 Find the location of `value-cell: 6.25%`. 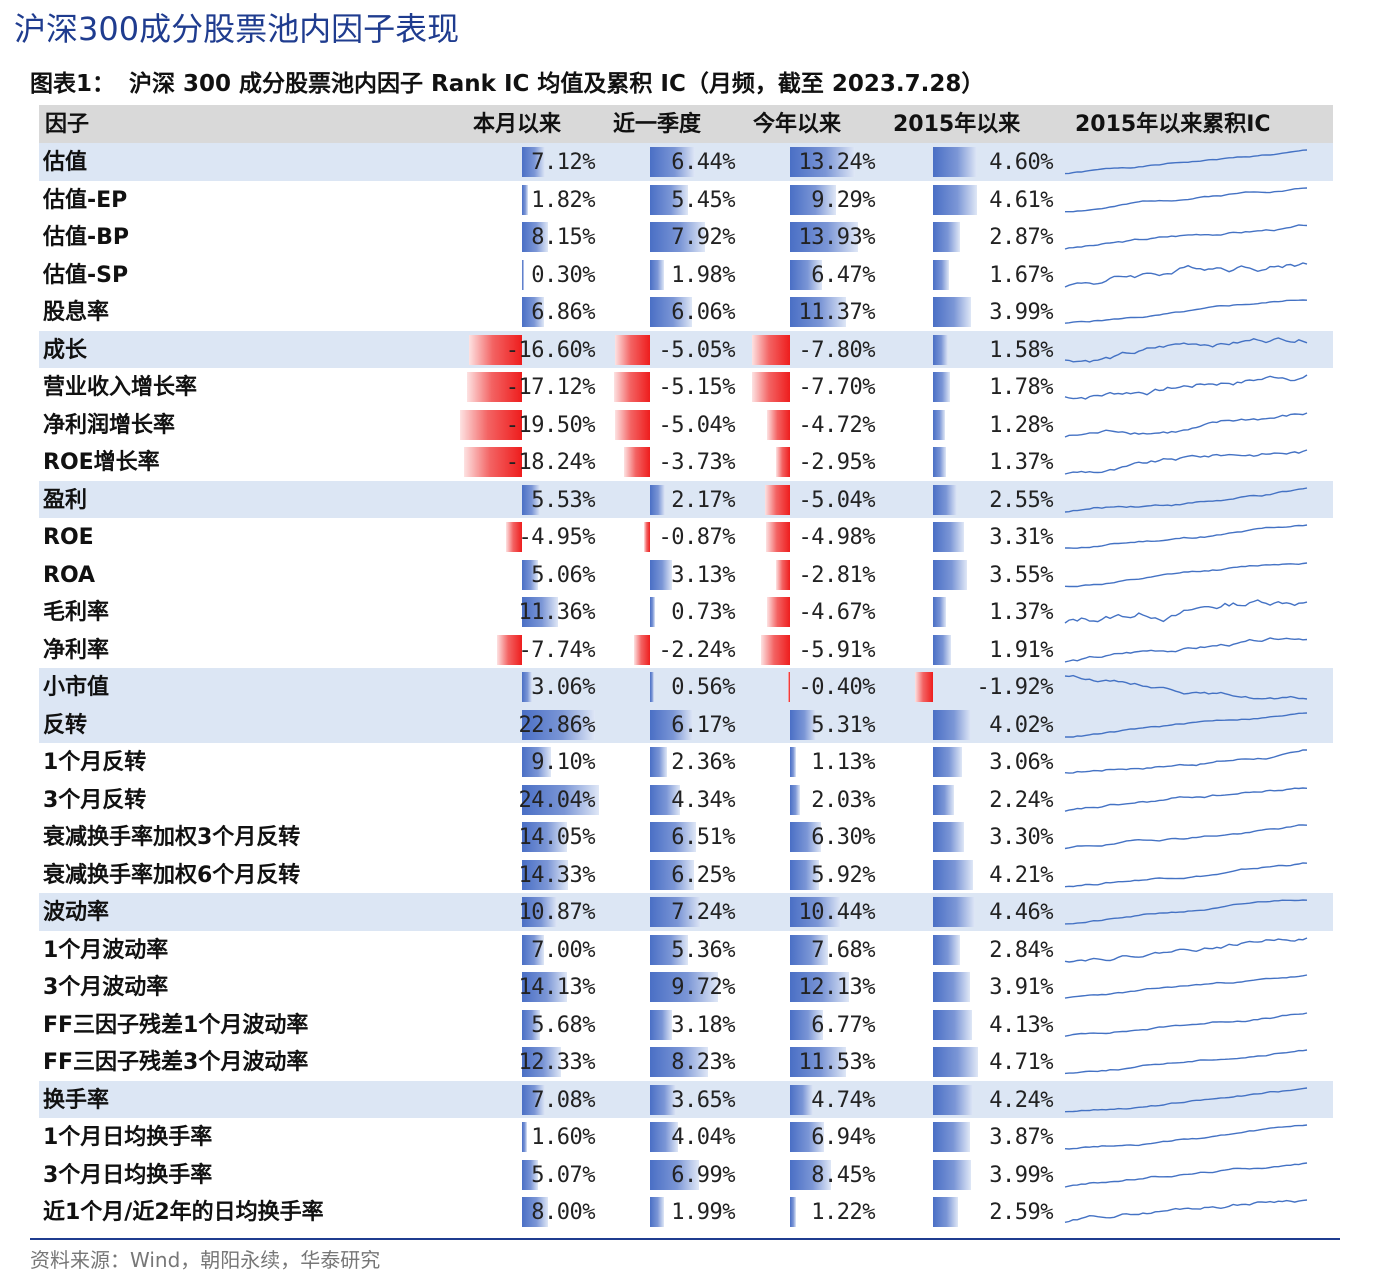

value-cell: 6.25% is located at coordinates (669, 875).